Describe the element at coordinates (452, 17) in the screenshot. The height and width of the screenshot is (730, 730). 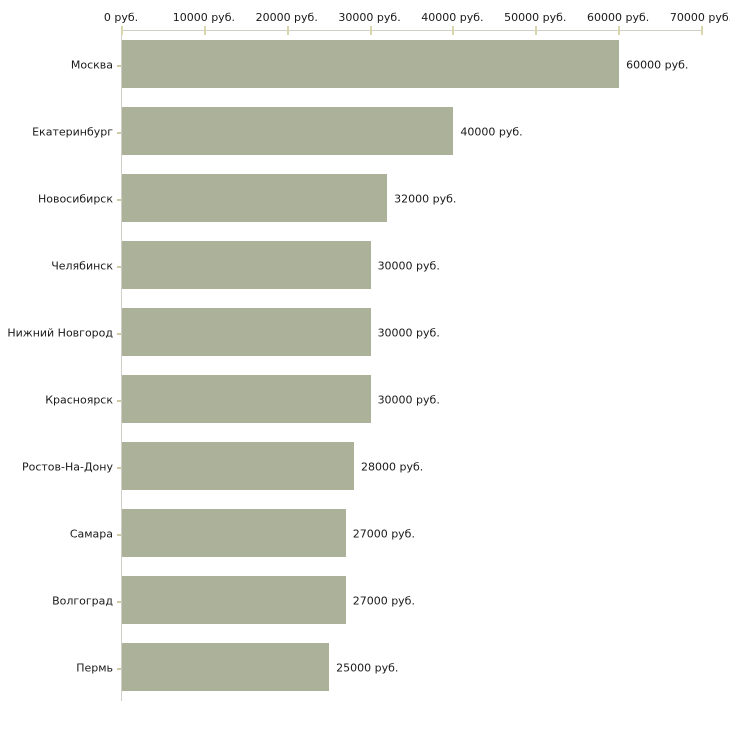
I see `x-axis-tick-label: 40000 руб.` at that location.